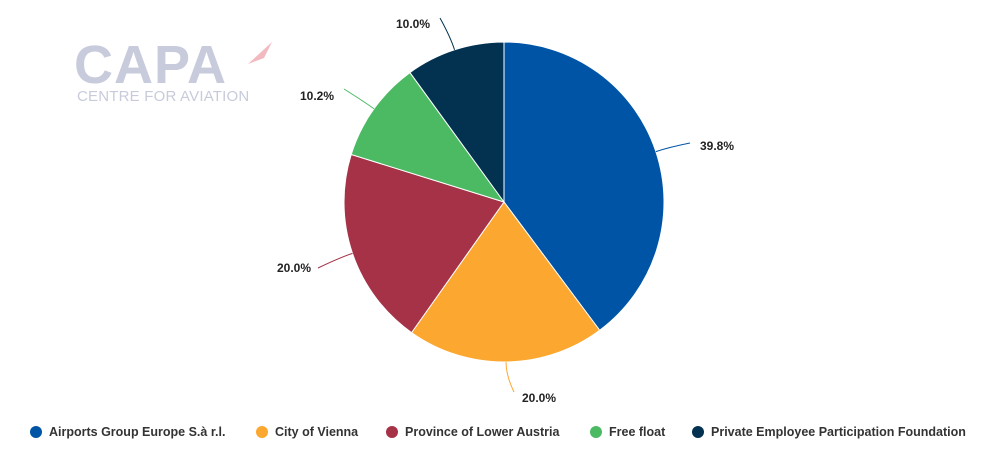 This screenshot has height=456, width=988. I want to click on legend-item-1: Airports Group Europe S.à r.l., so click(127, 432).